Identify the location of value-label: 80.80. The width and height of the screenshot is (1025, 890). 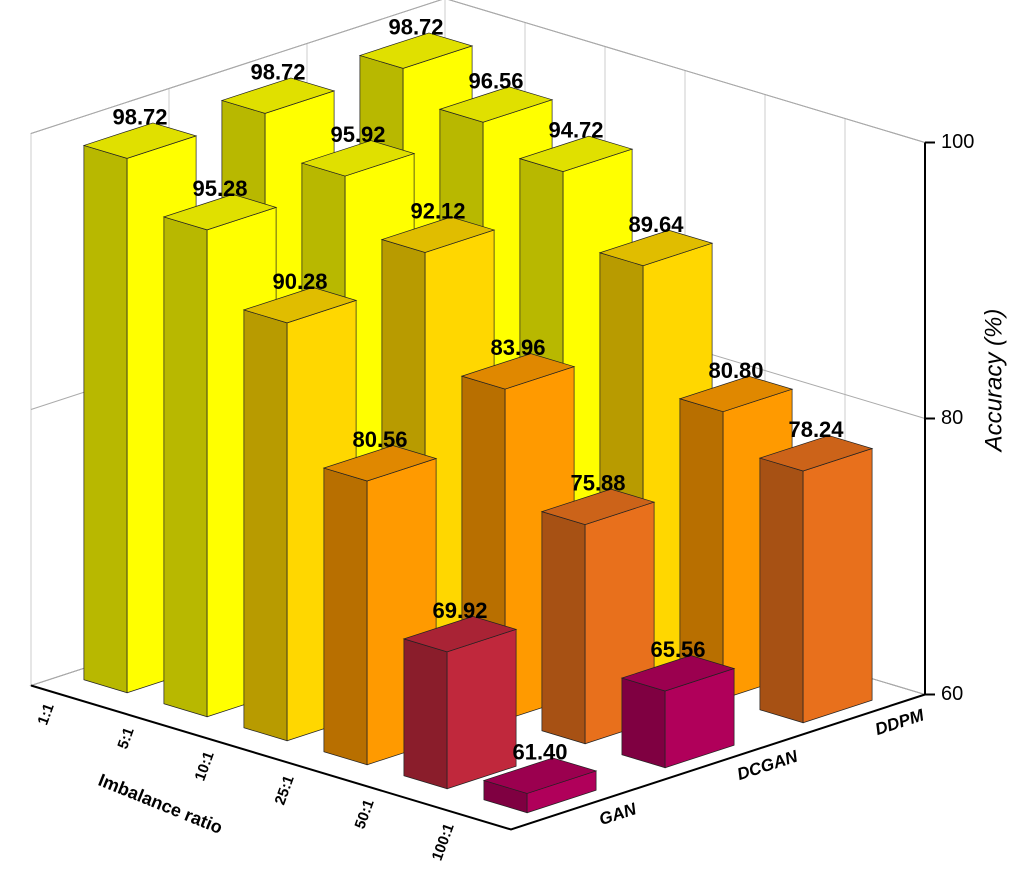
(735, 370).